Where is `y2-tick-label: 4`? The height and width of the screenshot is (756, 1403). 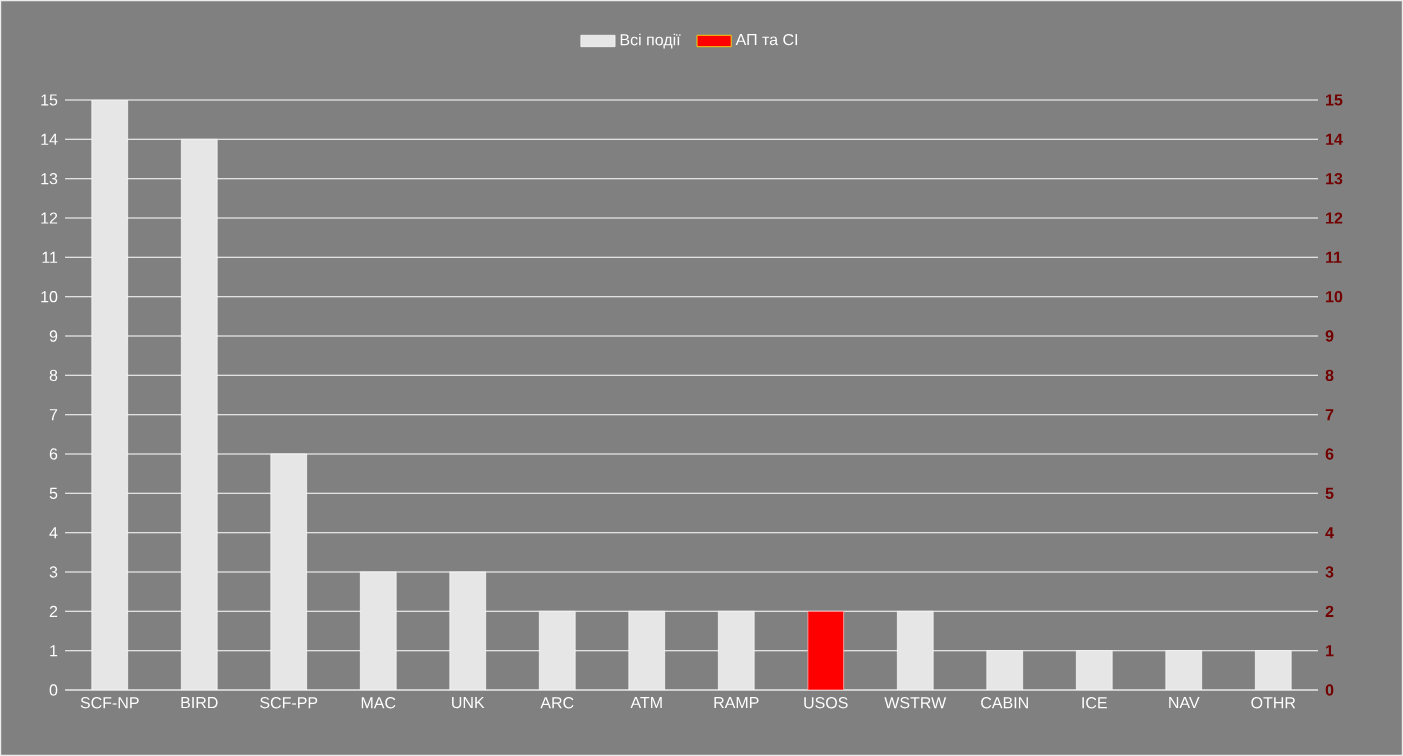
y2-tick-label: 4 is located at coordinates (1329, 533).